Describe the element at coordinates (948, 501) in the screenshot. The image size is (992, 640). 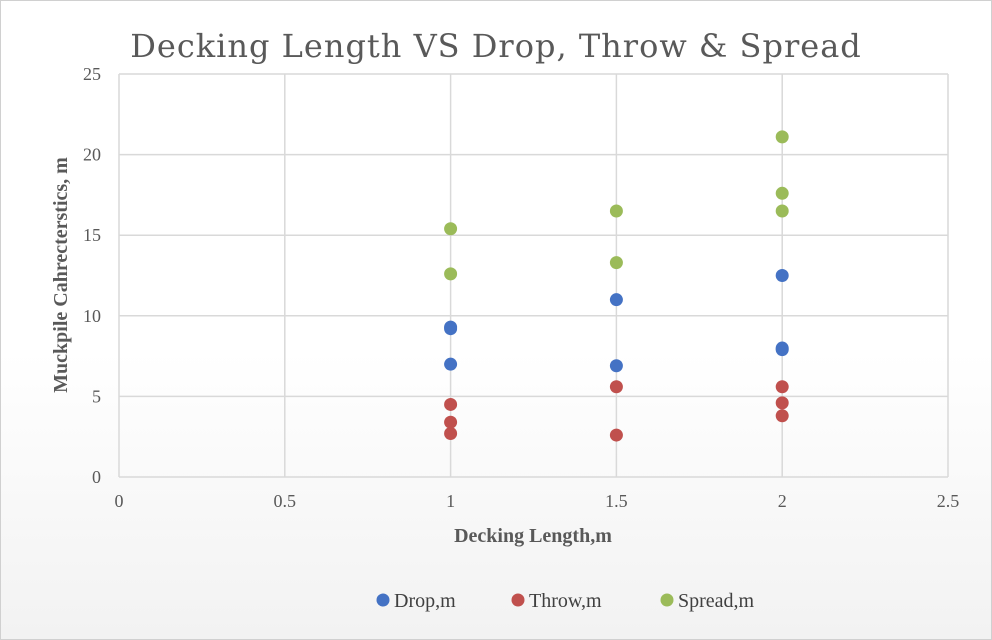
I see `x-tick-label: 2.5` at that location.